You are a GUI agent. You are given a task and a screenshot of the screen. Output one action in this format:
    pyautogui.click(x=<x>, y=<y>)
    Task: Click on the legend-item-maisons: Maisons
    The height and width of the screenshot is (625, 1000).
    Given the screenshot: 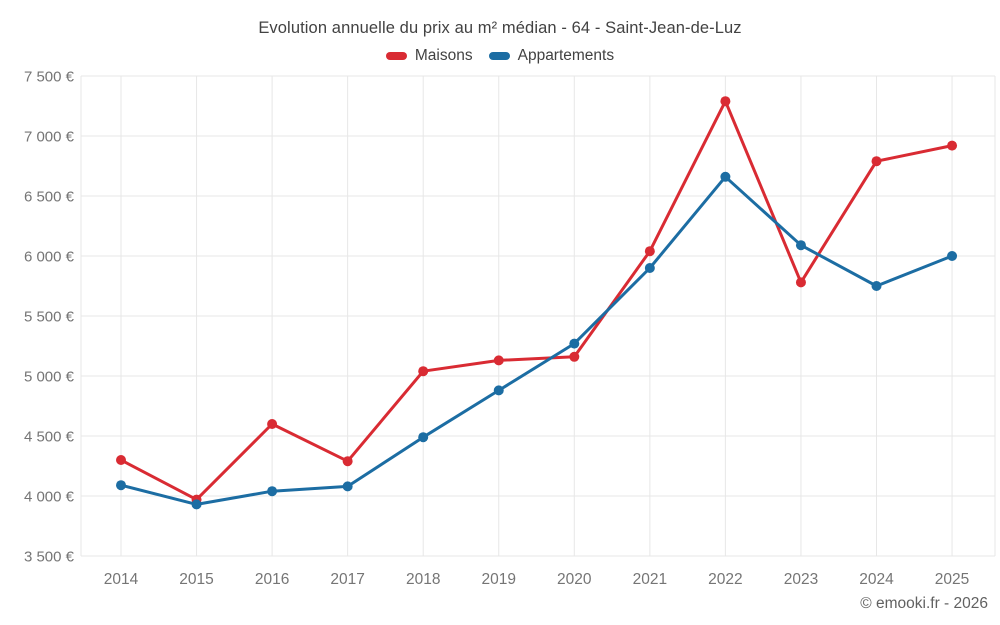 What is the action you would take?
    pyautogui.click(x=429, y=56)
    